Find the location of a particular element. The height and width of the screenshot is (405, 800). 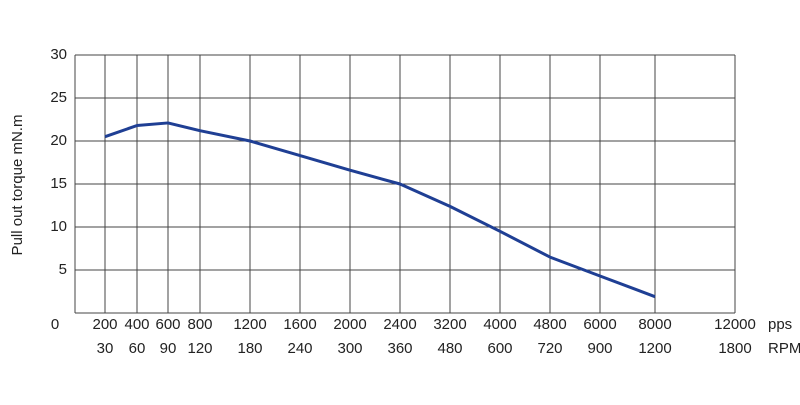

y-tick-label: 30 is located at coordinates (58, 54).